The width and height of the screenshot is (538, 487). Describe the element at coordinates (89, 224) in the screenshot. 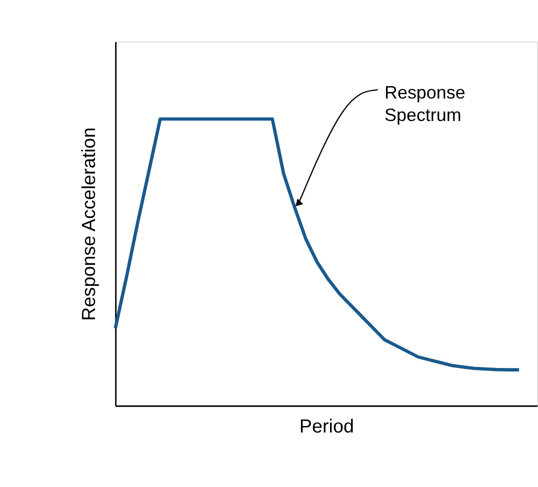

I see `y-axis-title: Response Acceleration` at that location.